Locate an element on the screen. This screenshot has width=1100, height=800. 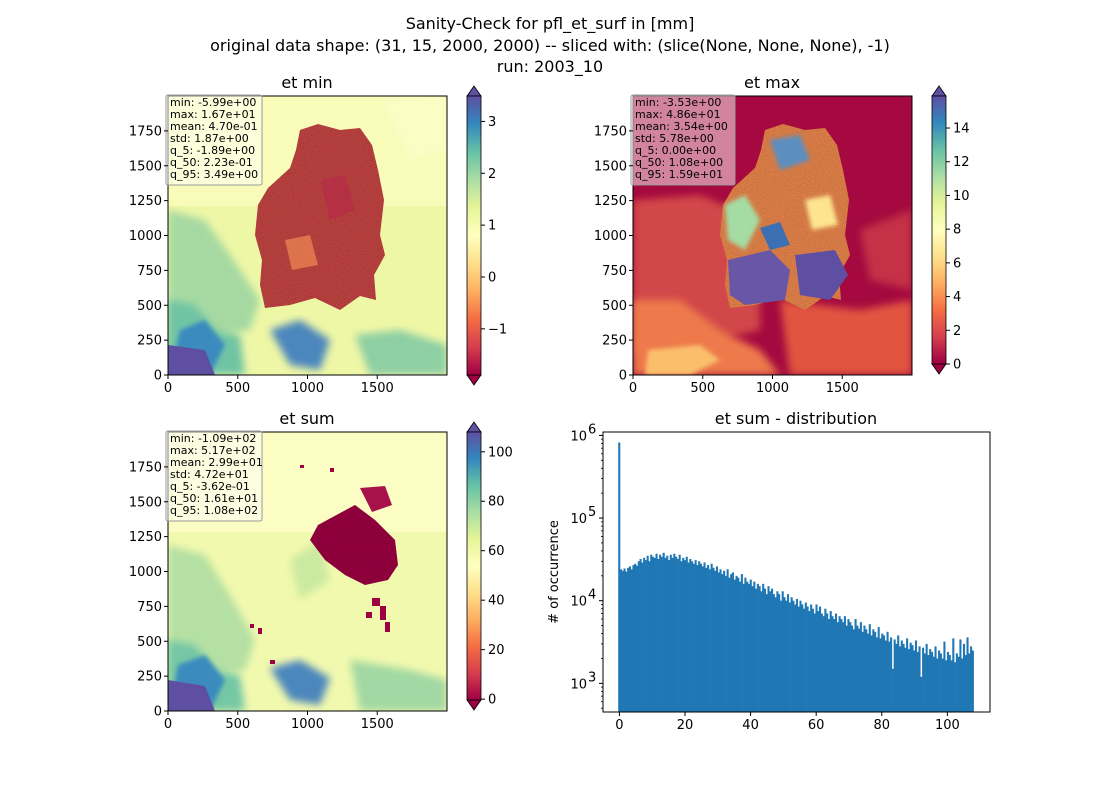
colorbar-tick-label: −1 is located at coordinates (497, 329).